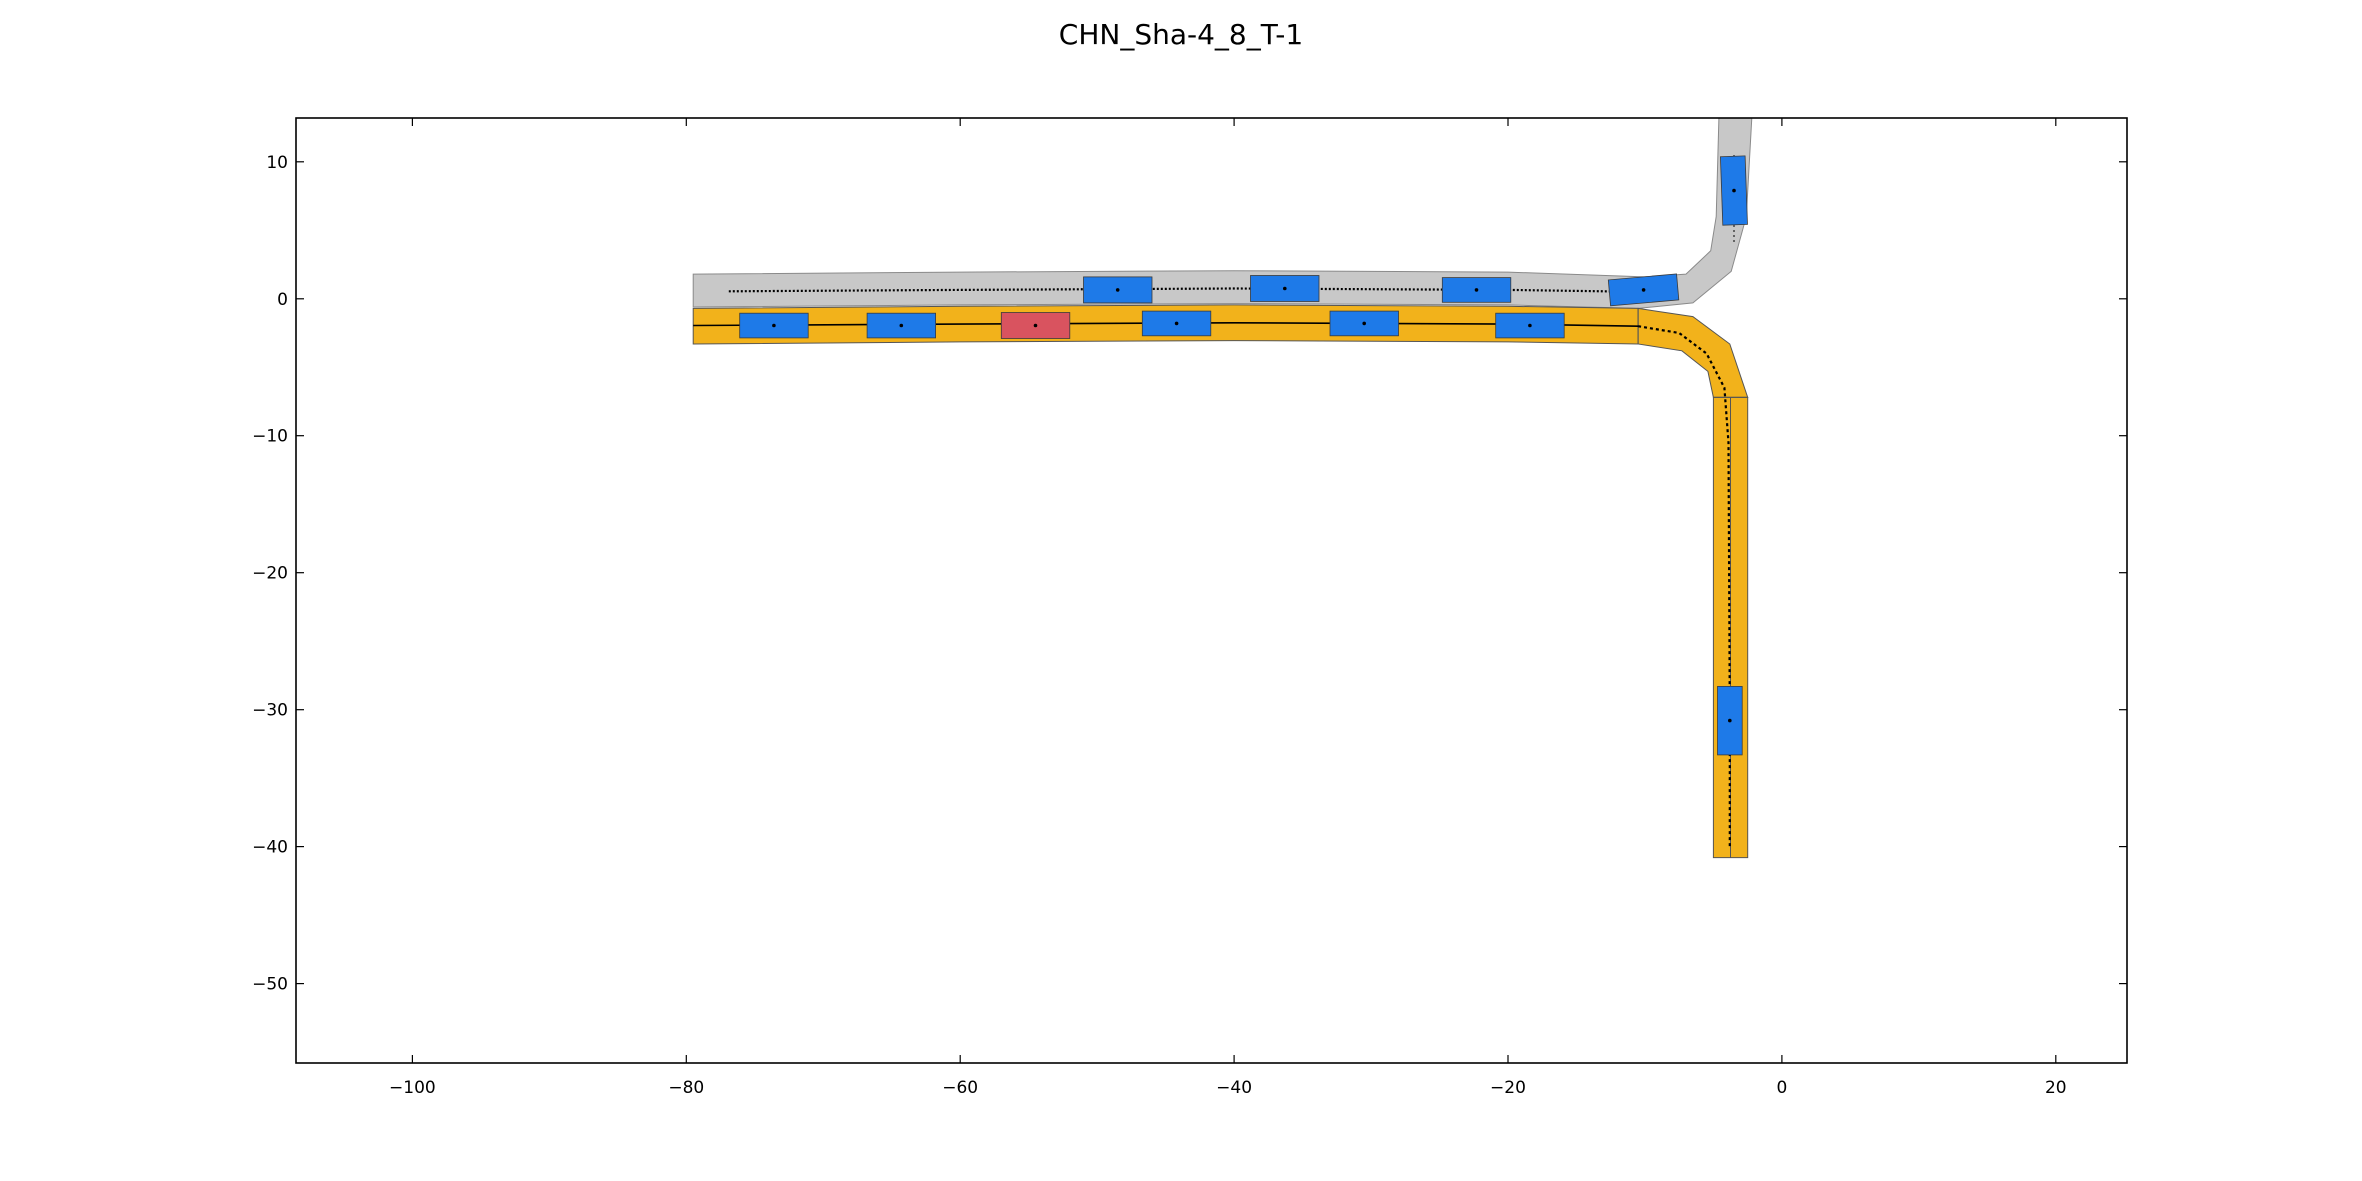 The width and height of the screenshot is (2362, 1181). What do you see at coordinates (1781, 1088) in the screenshot?
I see `x-tick-label: 0` at bounding box center [1781, 1088].